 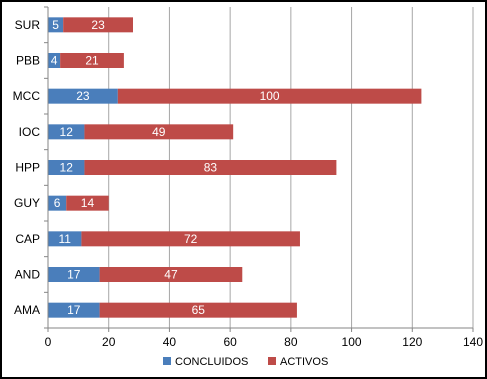 I want to click on bar-activos-mcc, so click(x=269, y=96).